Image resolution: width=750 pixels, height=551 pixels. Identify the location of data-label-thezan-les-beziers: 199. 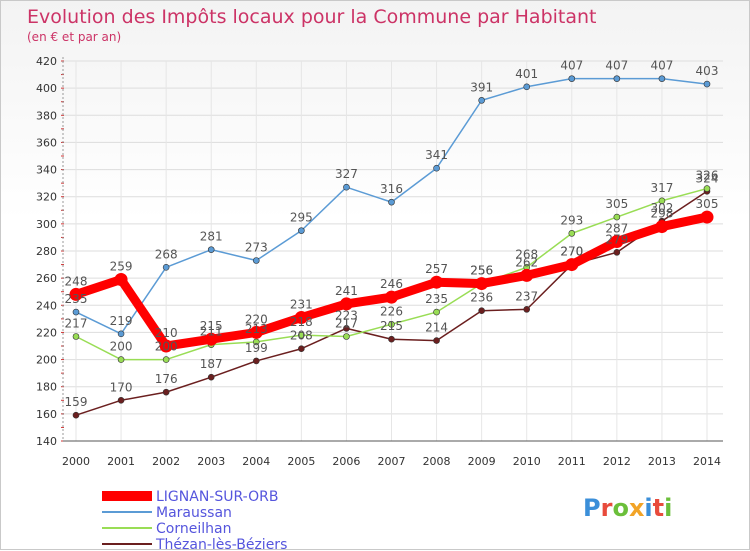
(256, 348).